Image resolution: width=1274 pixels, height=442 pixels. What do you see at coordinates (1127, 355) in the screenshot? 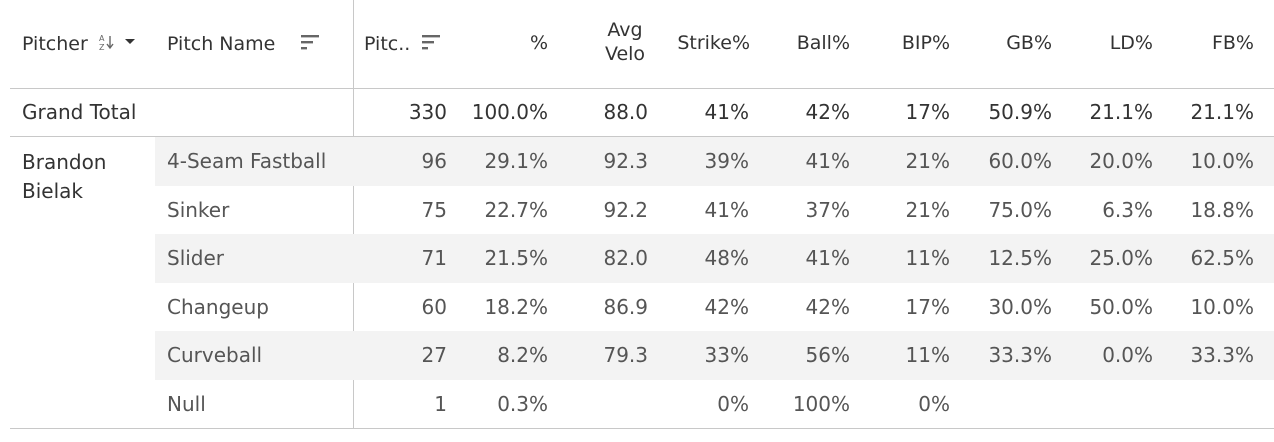
I see `cell-ld: 0.0%` at bounding box center [1127, 355].